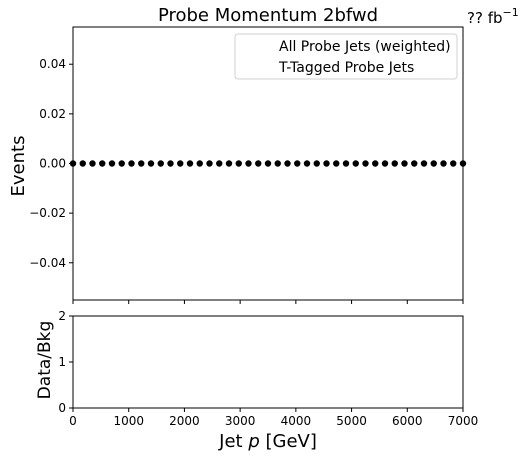  I want to click on legend-box, so click(346, 56).